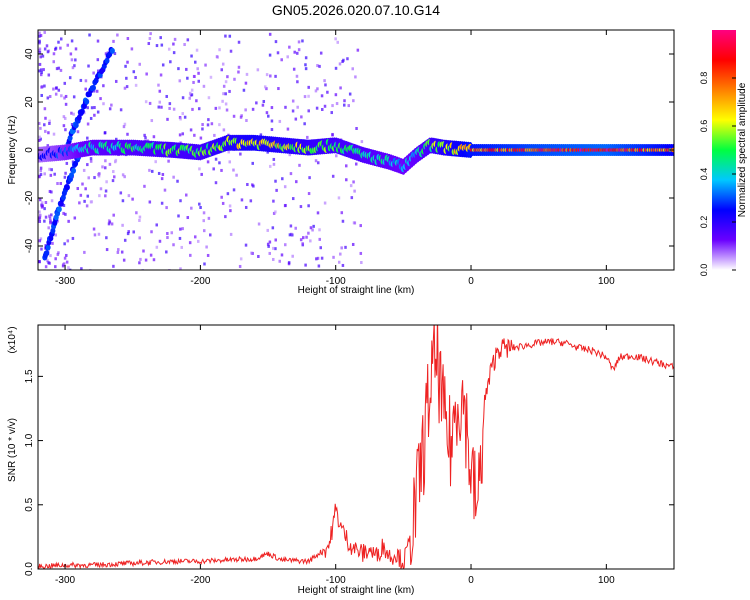 The height and width of the screenshot is (600, 750). Describe the element at coordinates (12, 450) in the screenshot. I see `snr-ylabel: SNR (10 * v/v)` at that location.